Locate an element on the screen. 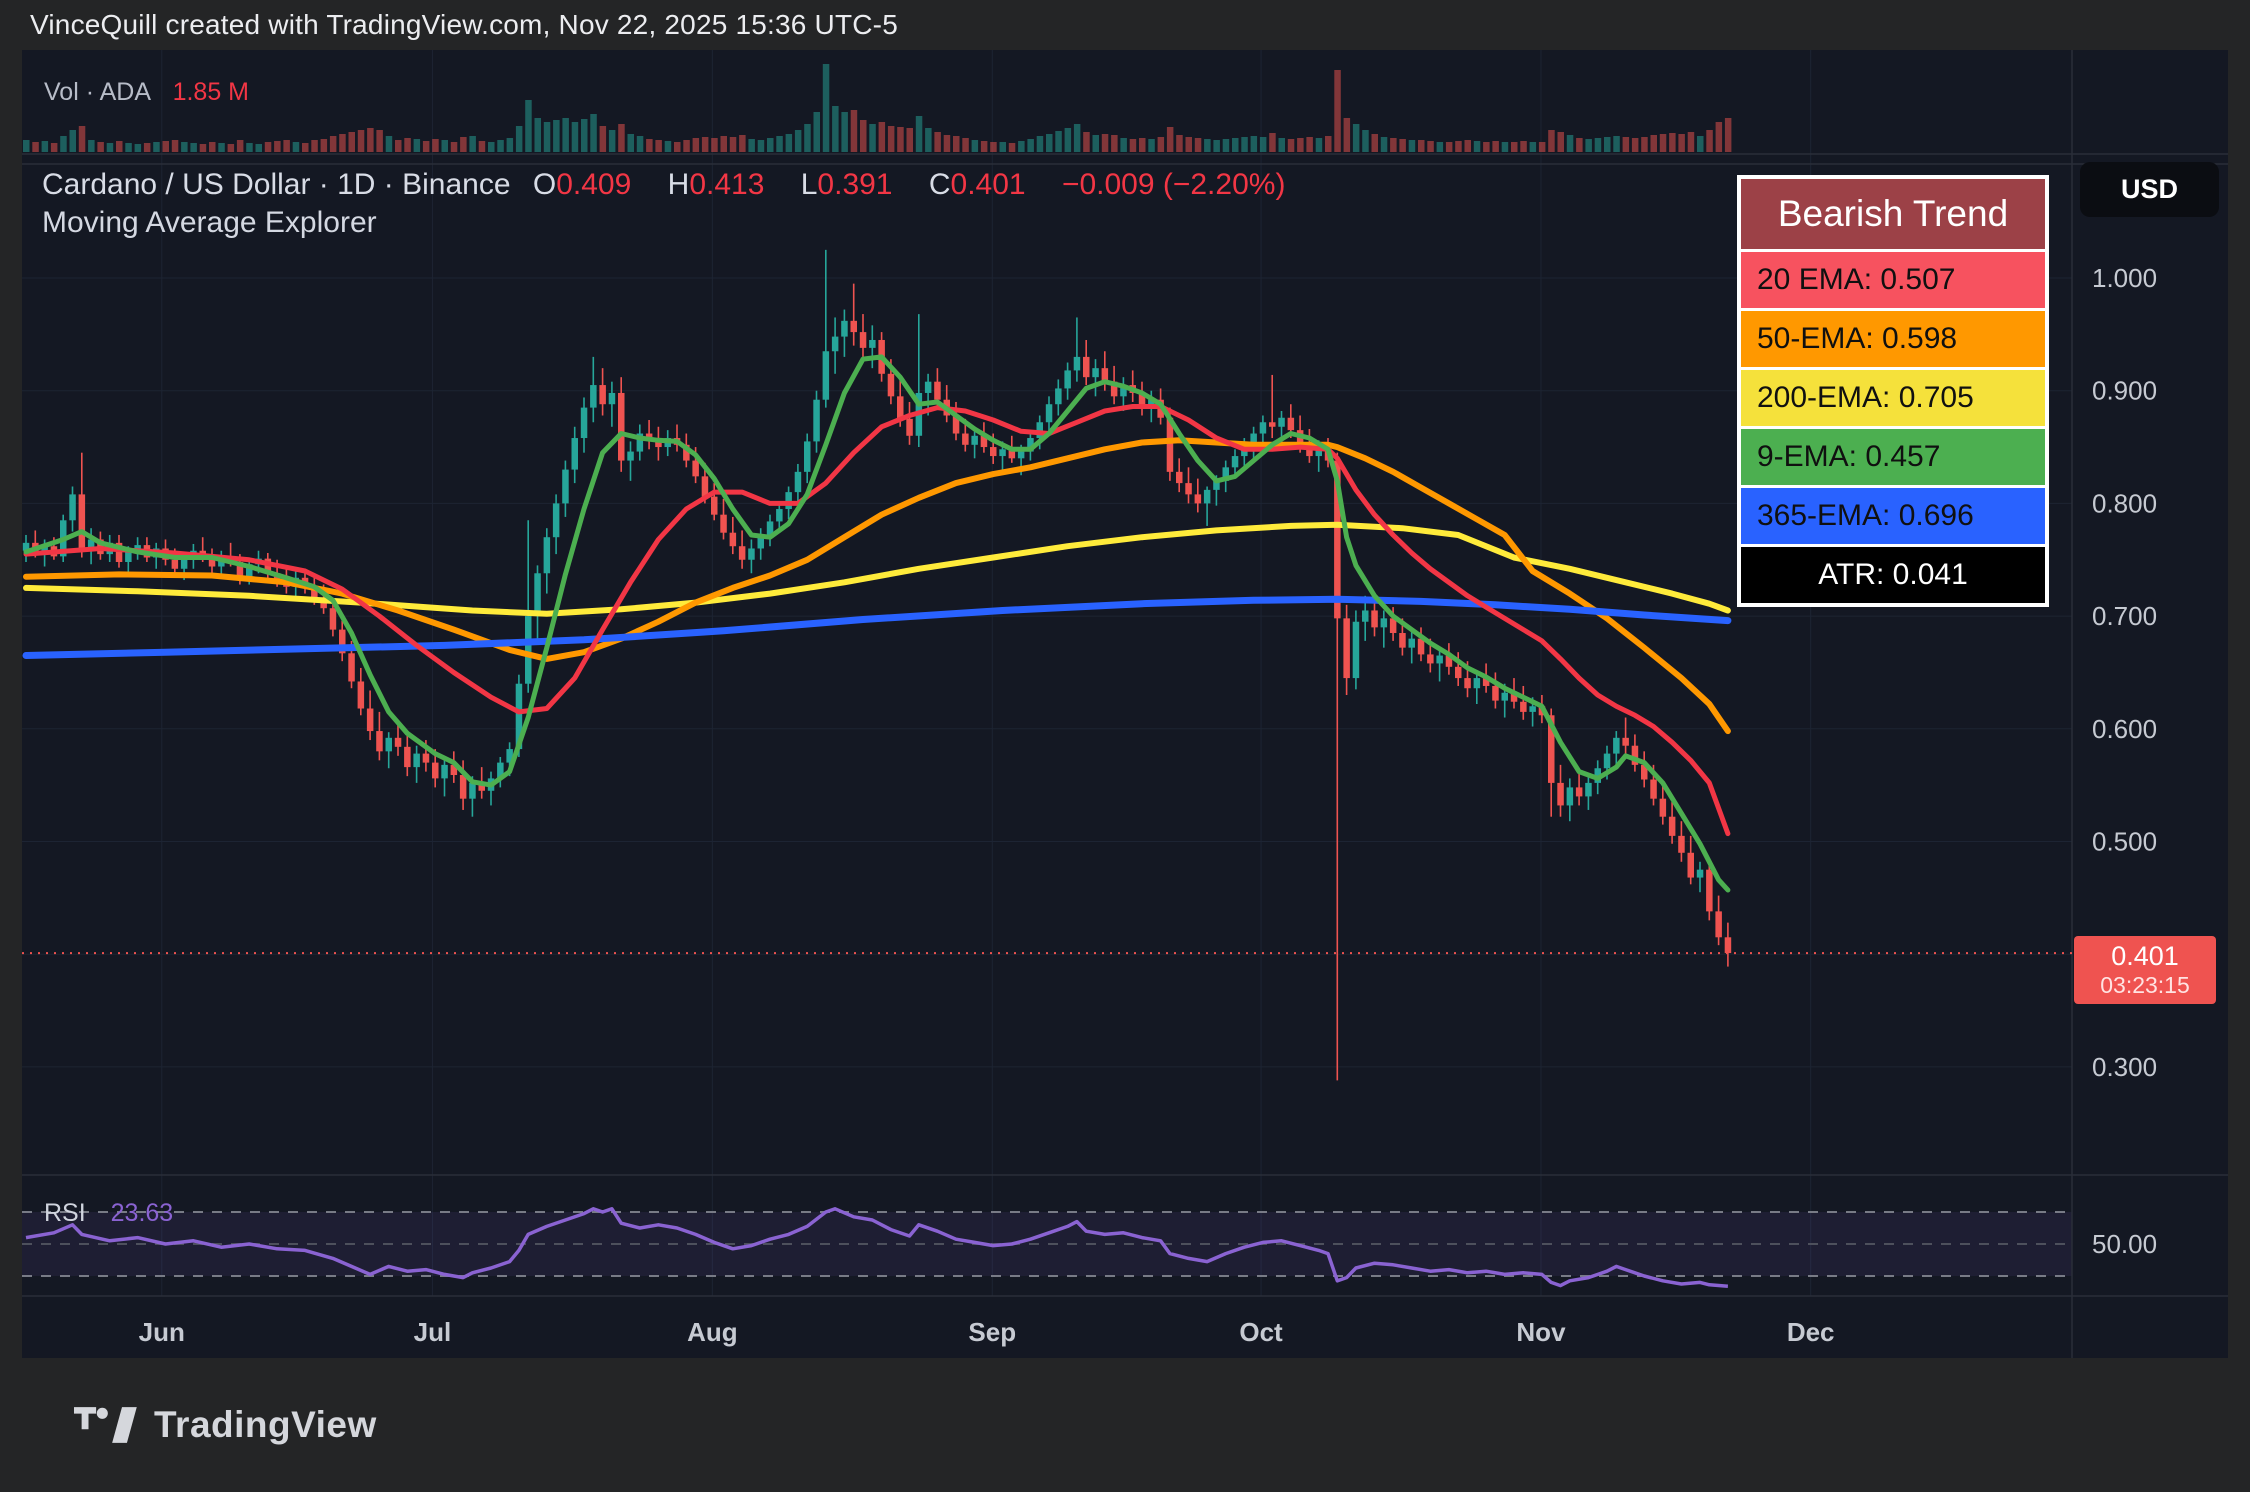  y-tick-label: 0.800 is located at coordinates (2124, 503).